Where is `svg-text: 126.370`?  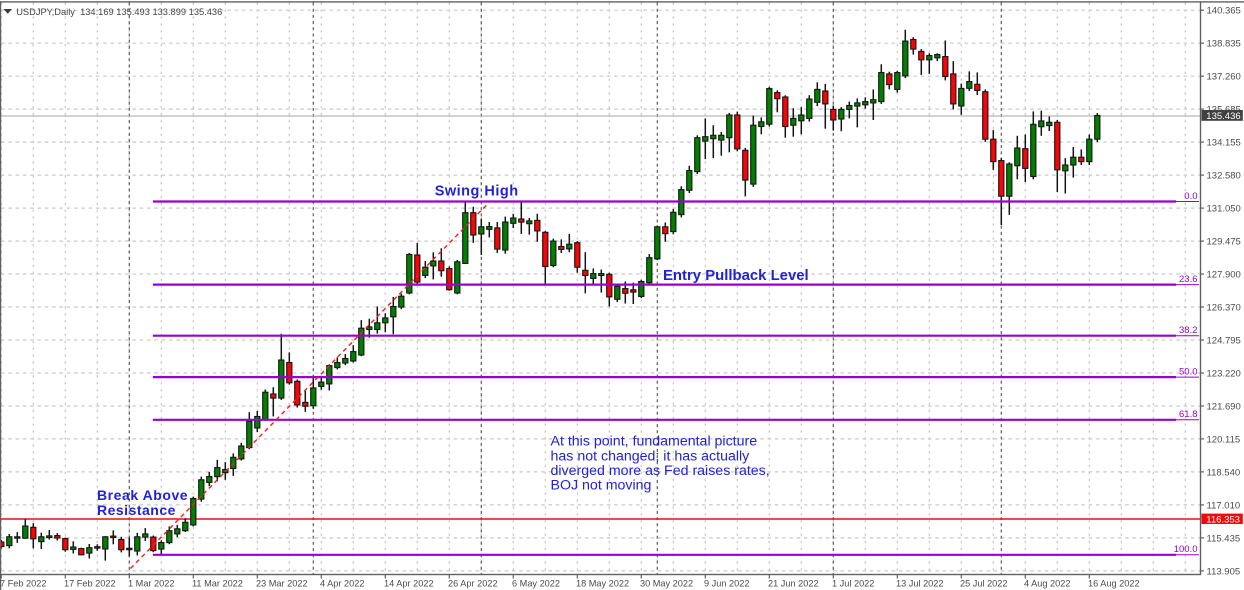
svg-text: 126.370 is located at coordinates (1224, 307).